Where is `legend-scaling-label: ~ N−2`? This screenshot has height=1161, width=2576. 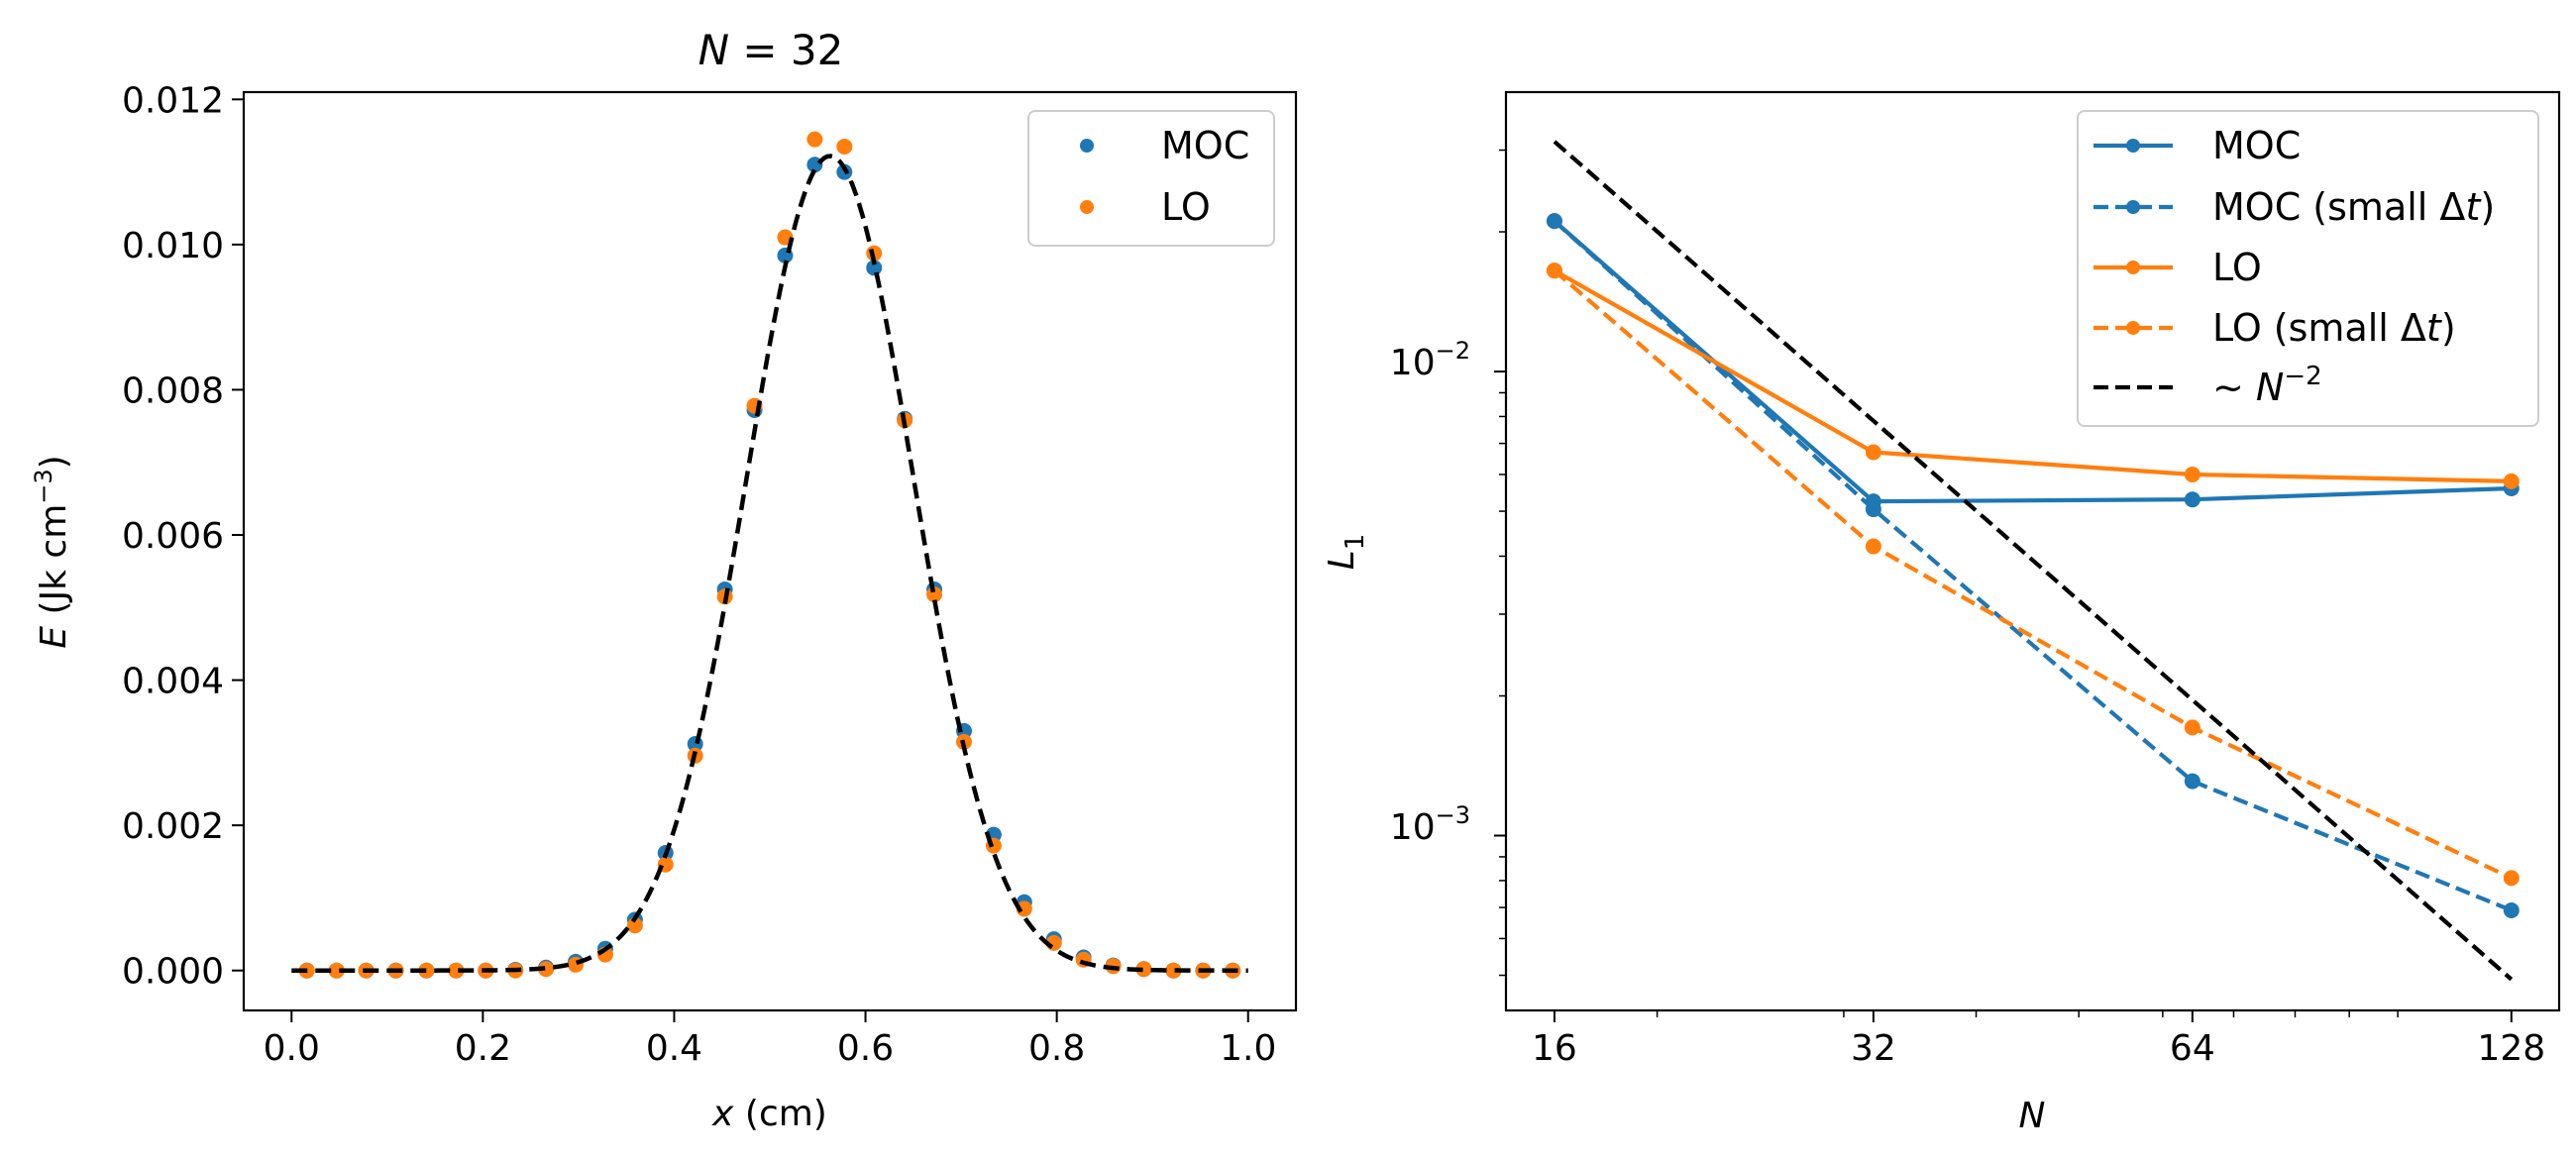
legend-scaling-label: ~ N−2 is located at coordinates (2267, 385).